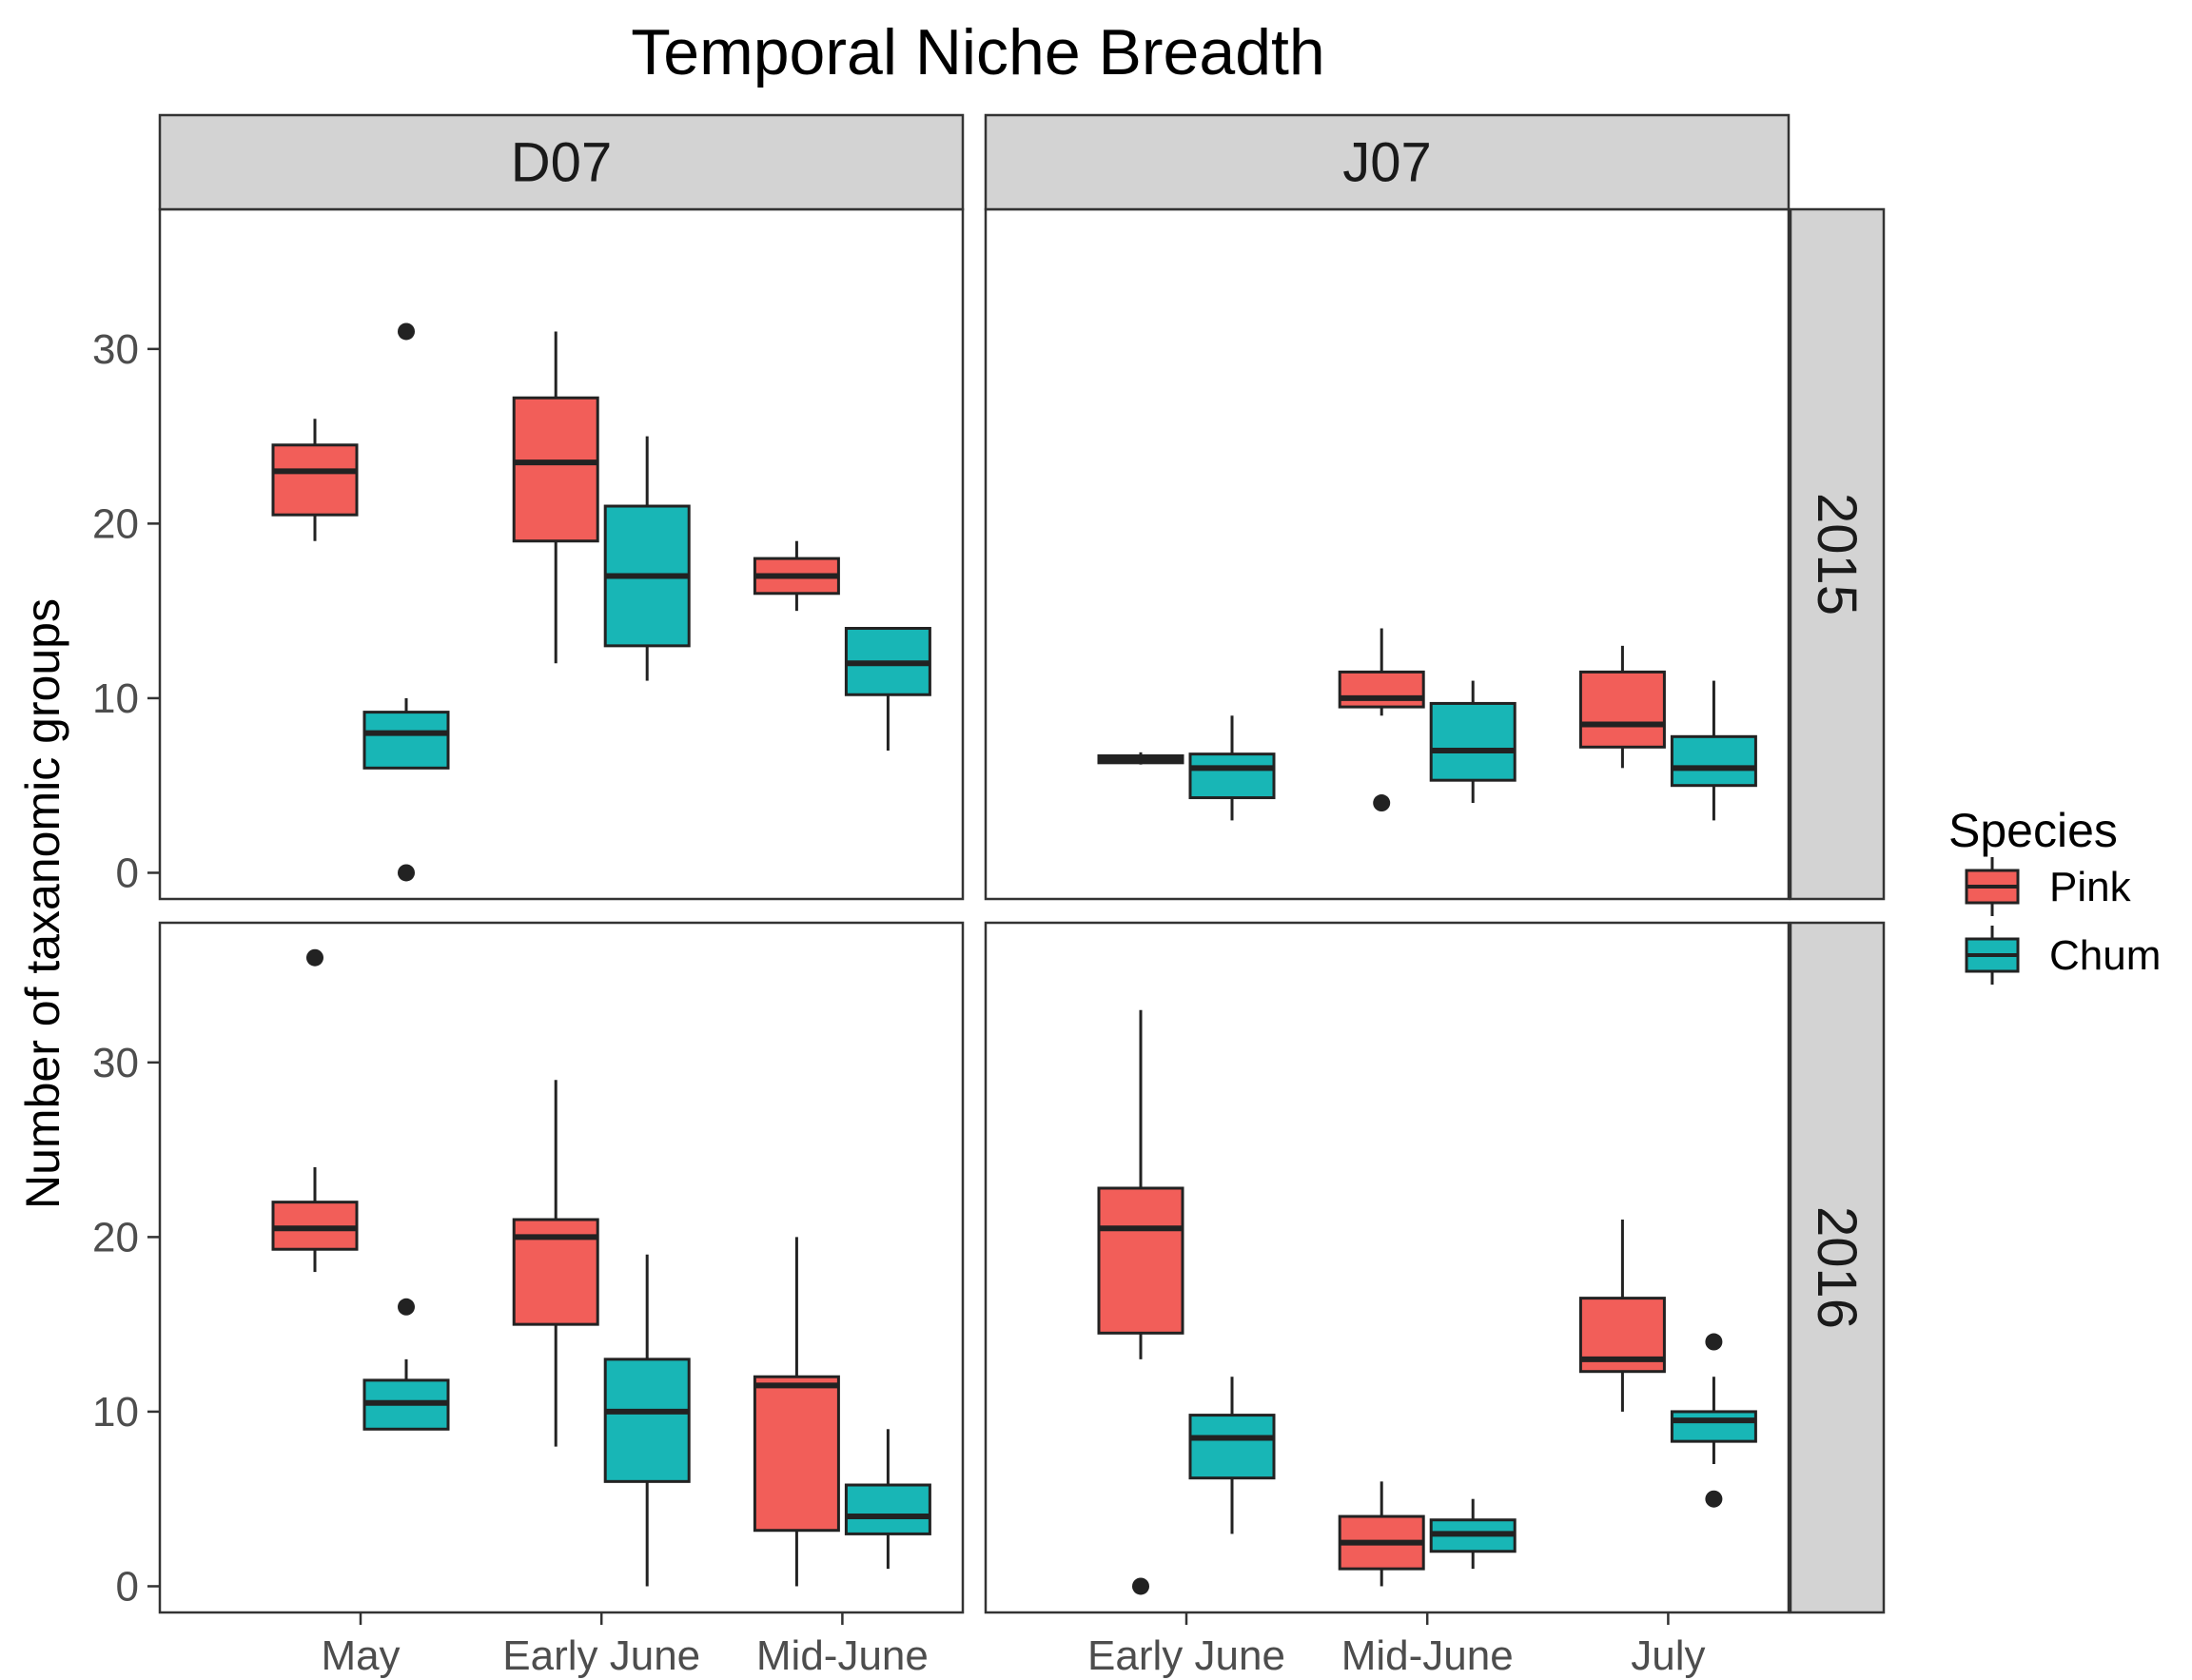  I want to click on legend-title: Species, so click(2033, 830).